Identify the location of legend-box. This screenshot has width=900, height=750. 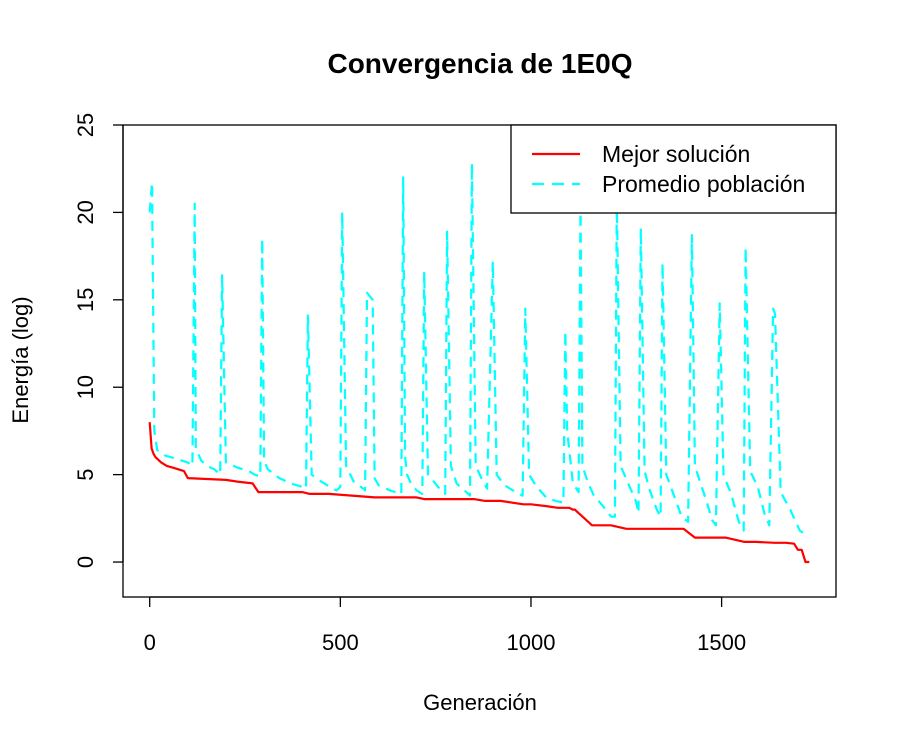
(673, 169).